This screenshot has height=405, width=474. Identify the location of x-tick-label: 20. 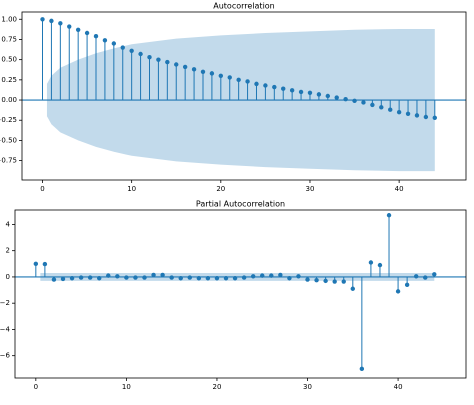
(216, 387).